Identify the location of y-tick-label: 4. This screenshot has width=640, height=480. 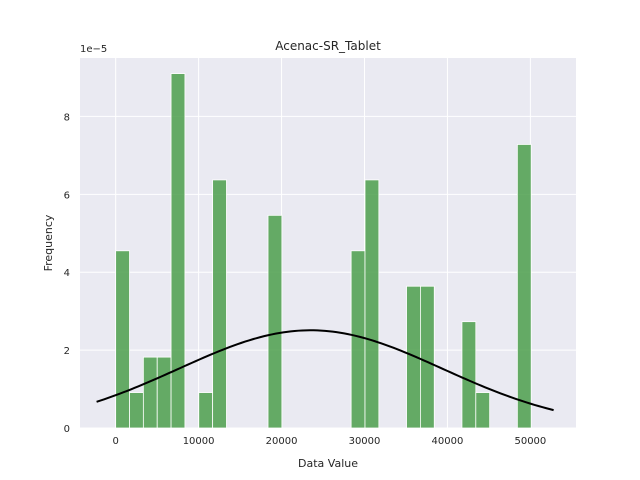
(67, 273).